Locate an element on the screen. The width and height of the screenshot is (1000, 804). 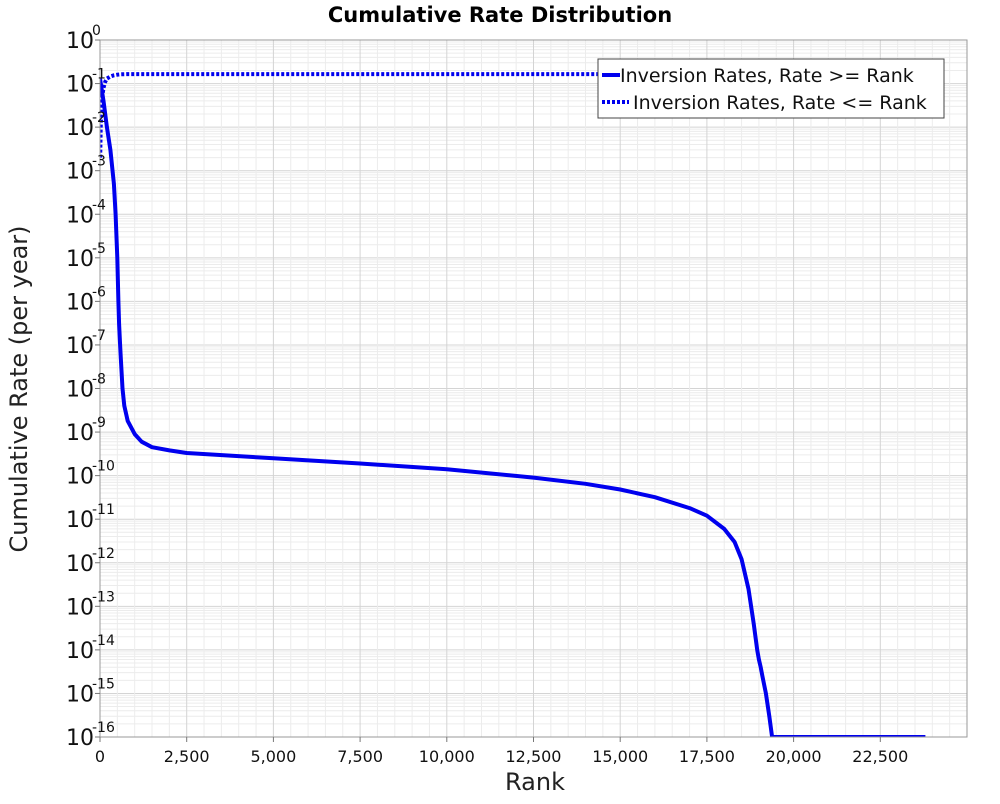
legend-box is located at coordinates (771, 88).